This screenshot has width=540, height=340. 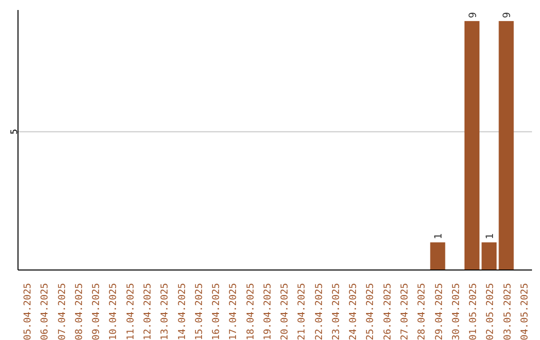 What do you see at coordinates (250, 311) in the screenshot?
I see `x-tick-label: 18.04.2025` at bounding box center [250, 311].